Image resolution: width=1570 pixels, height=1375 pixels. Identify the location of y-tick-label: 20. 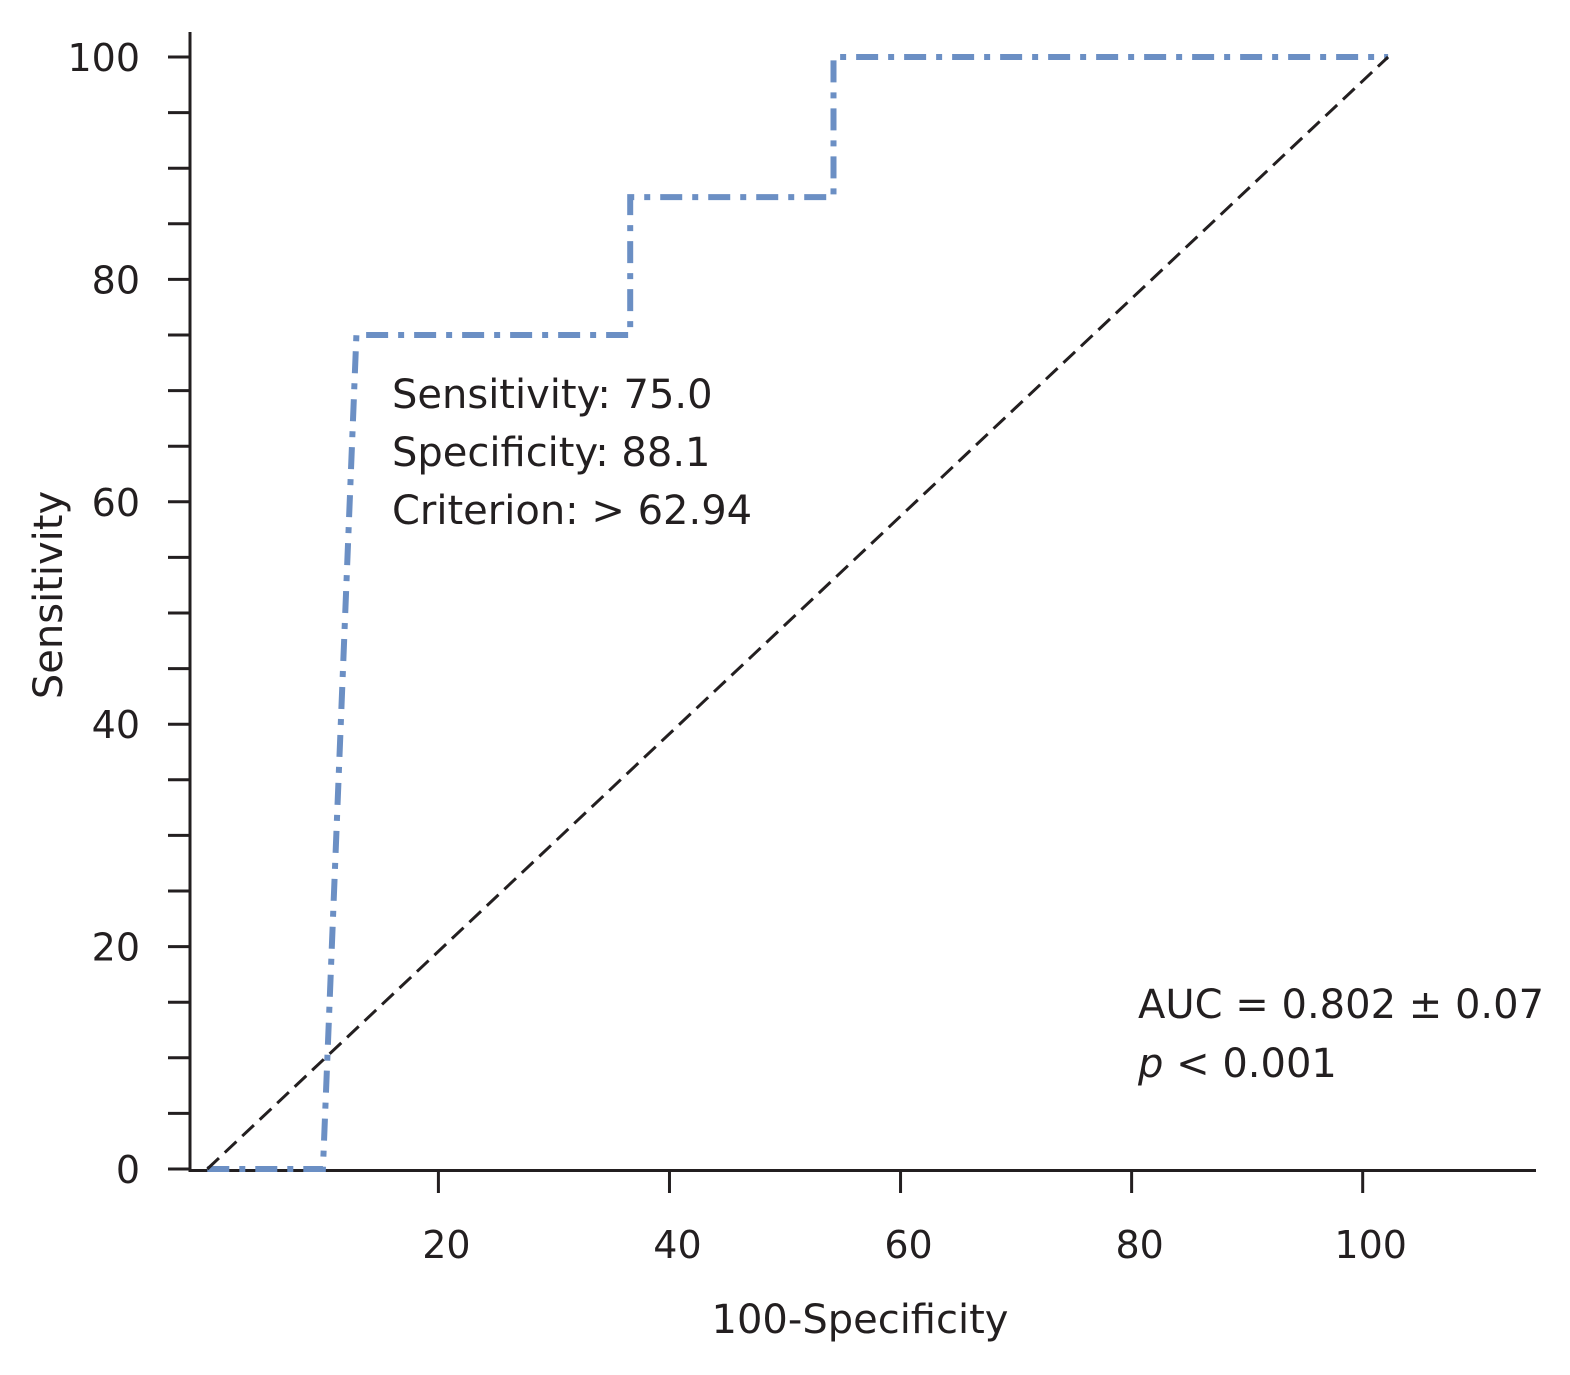
(116, 948).